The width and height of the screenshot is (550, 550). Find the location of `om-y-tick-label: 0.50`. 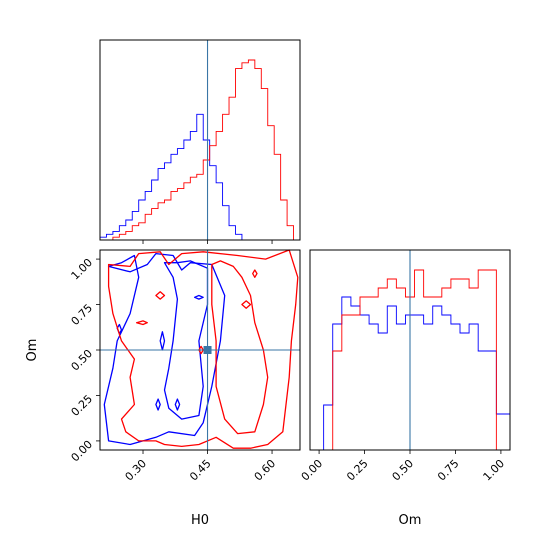

om-y-tick-label: 0.50 is located at coordinates (82, 360).